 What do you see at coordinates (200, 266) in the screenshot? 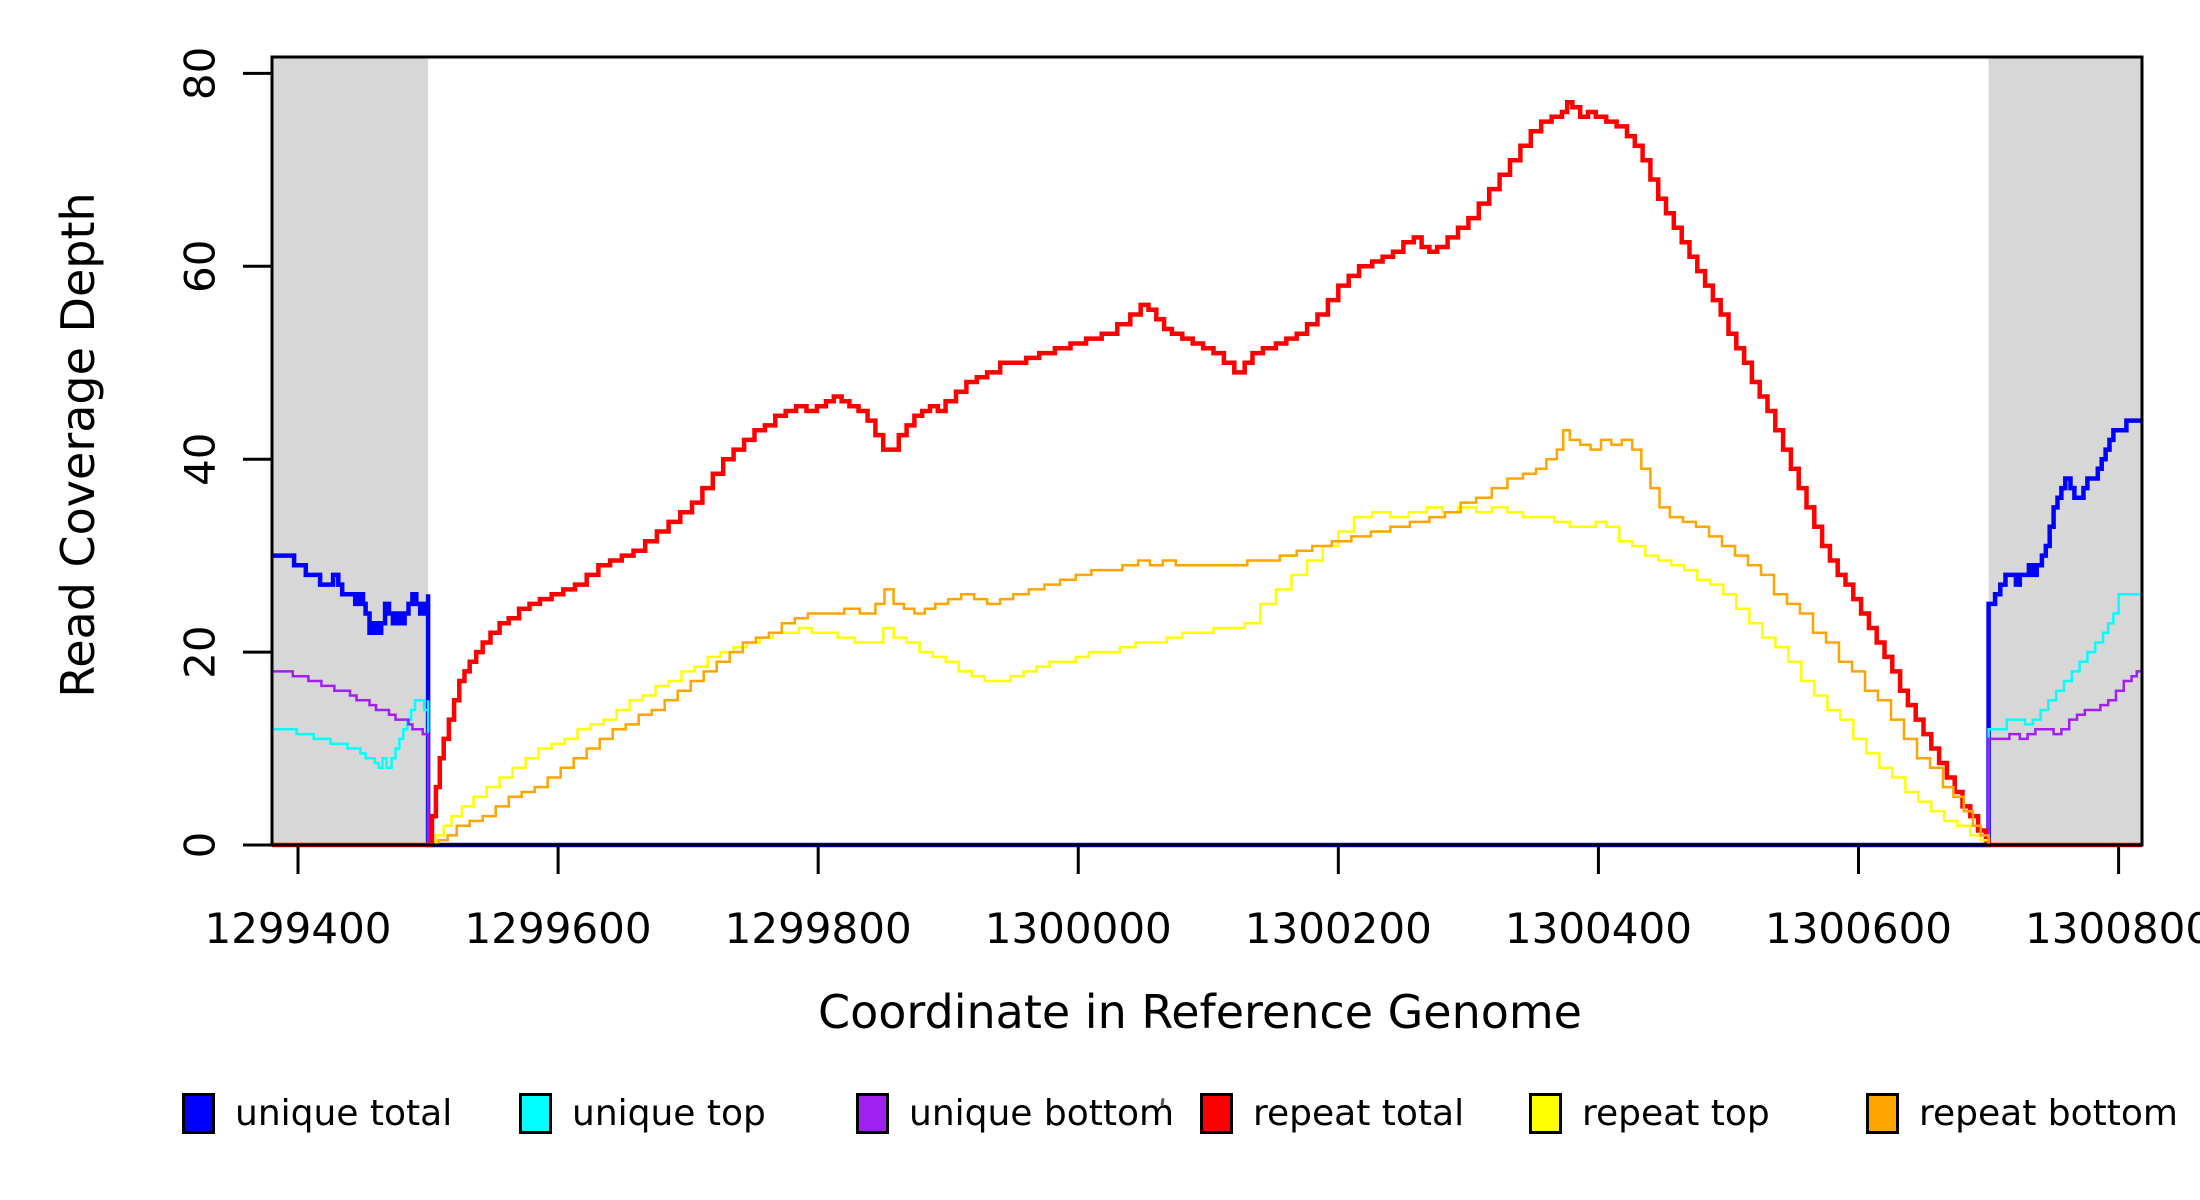
I see `y-tick-label: 60` at bounding box center [200, 266].